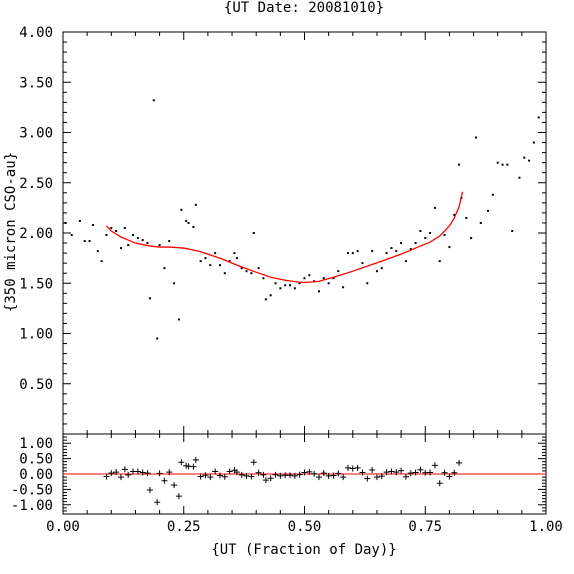  What do you see at coordinates (36, 33) in the screenshot?
I see `y-tick-label: 4.00` at bounding box center [36, 33].